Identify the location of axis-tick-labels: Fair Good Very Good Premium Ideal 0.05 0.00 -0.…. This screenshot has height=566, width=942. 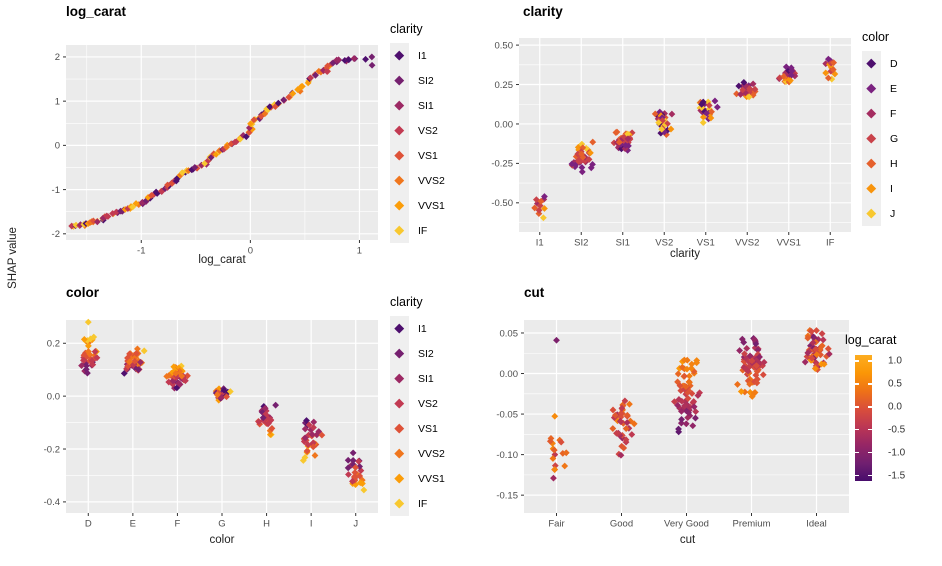
(661, 428).